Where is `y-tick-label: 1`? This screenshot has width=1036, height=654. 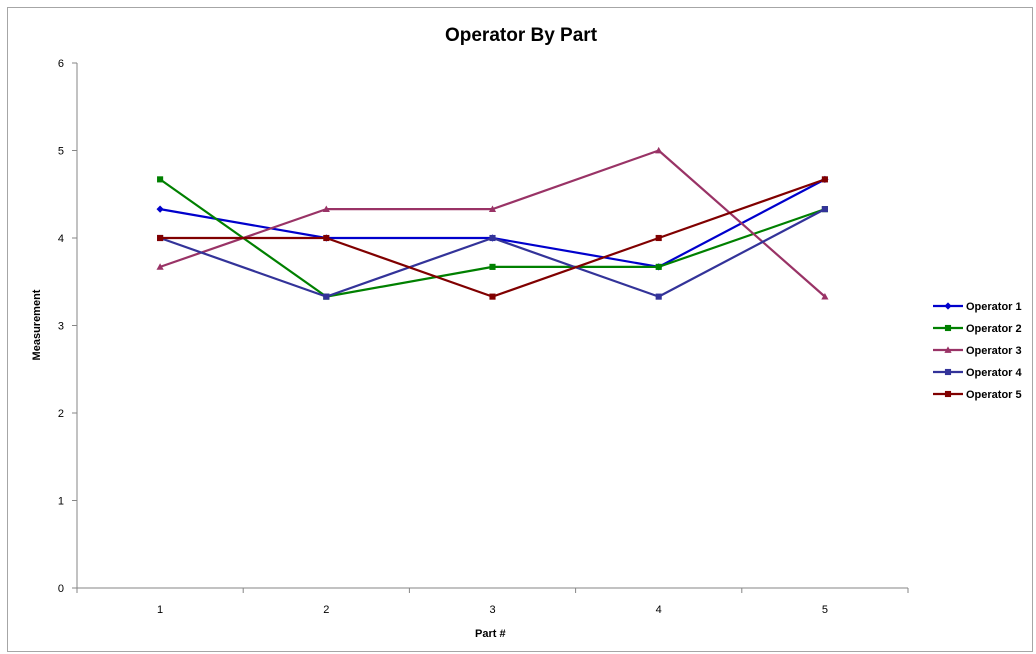 y-tick-label: 1 is located at coordinates (61, 502).